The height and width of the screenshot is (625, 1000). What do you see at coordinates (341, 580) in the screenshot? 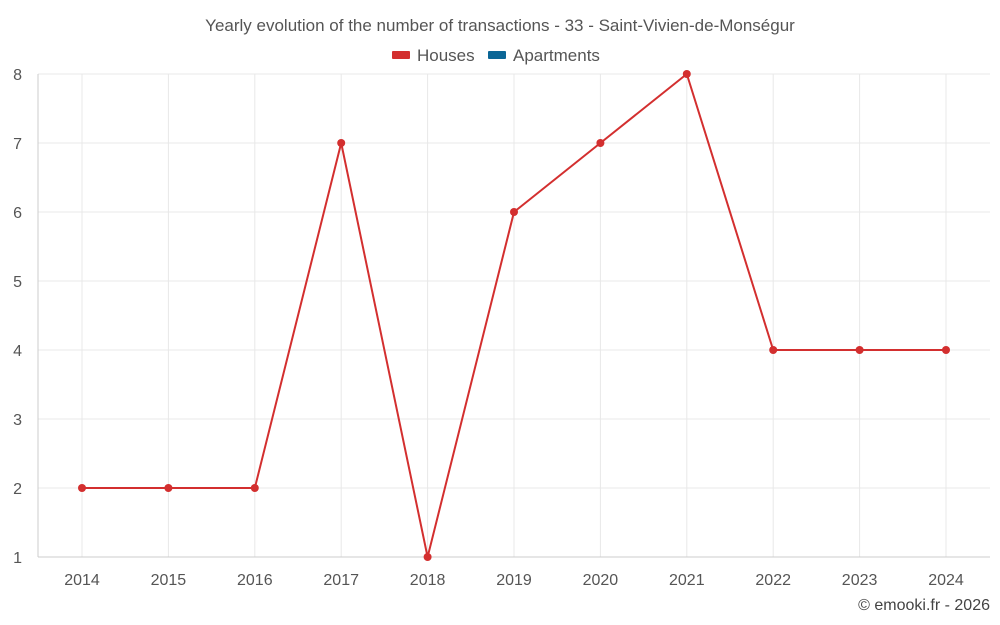
I see `x-tick-label: 2017` at bounding box center [341, 580].